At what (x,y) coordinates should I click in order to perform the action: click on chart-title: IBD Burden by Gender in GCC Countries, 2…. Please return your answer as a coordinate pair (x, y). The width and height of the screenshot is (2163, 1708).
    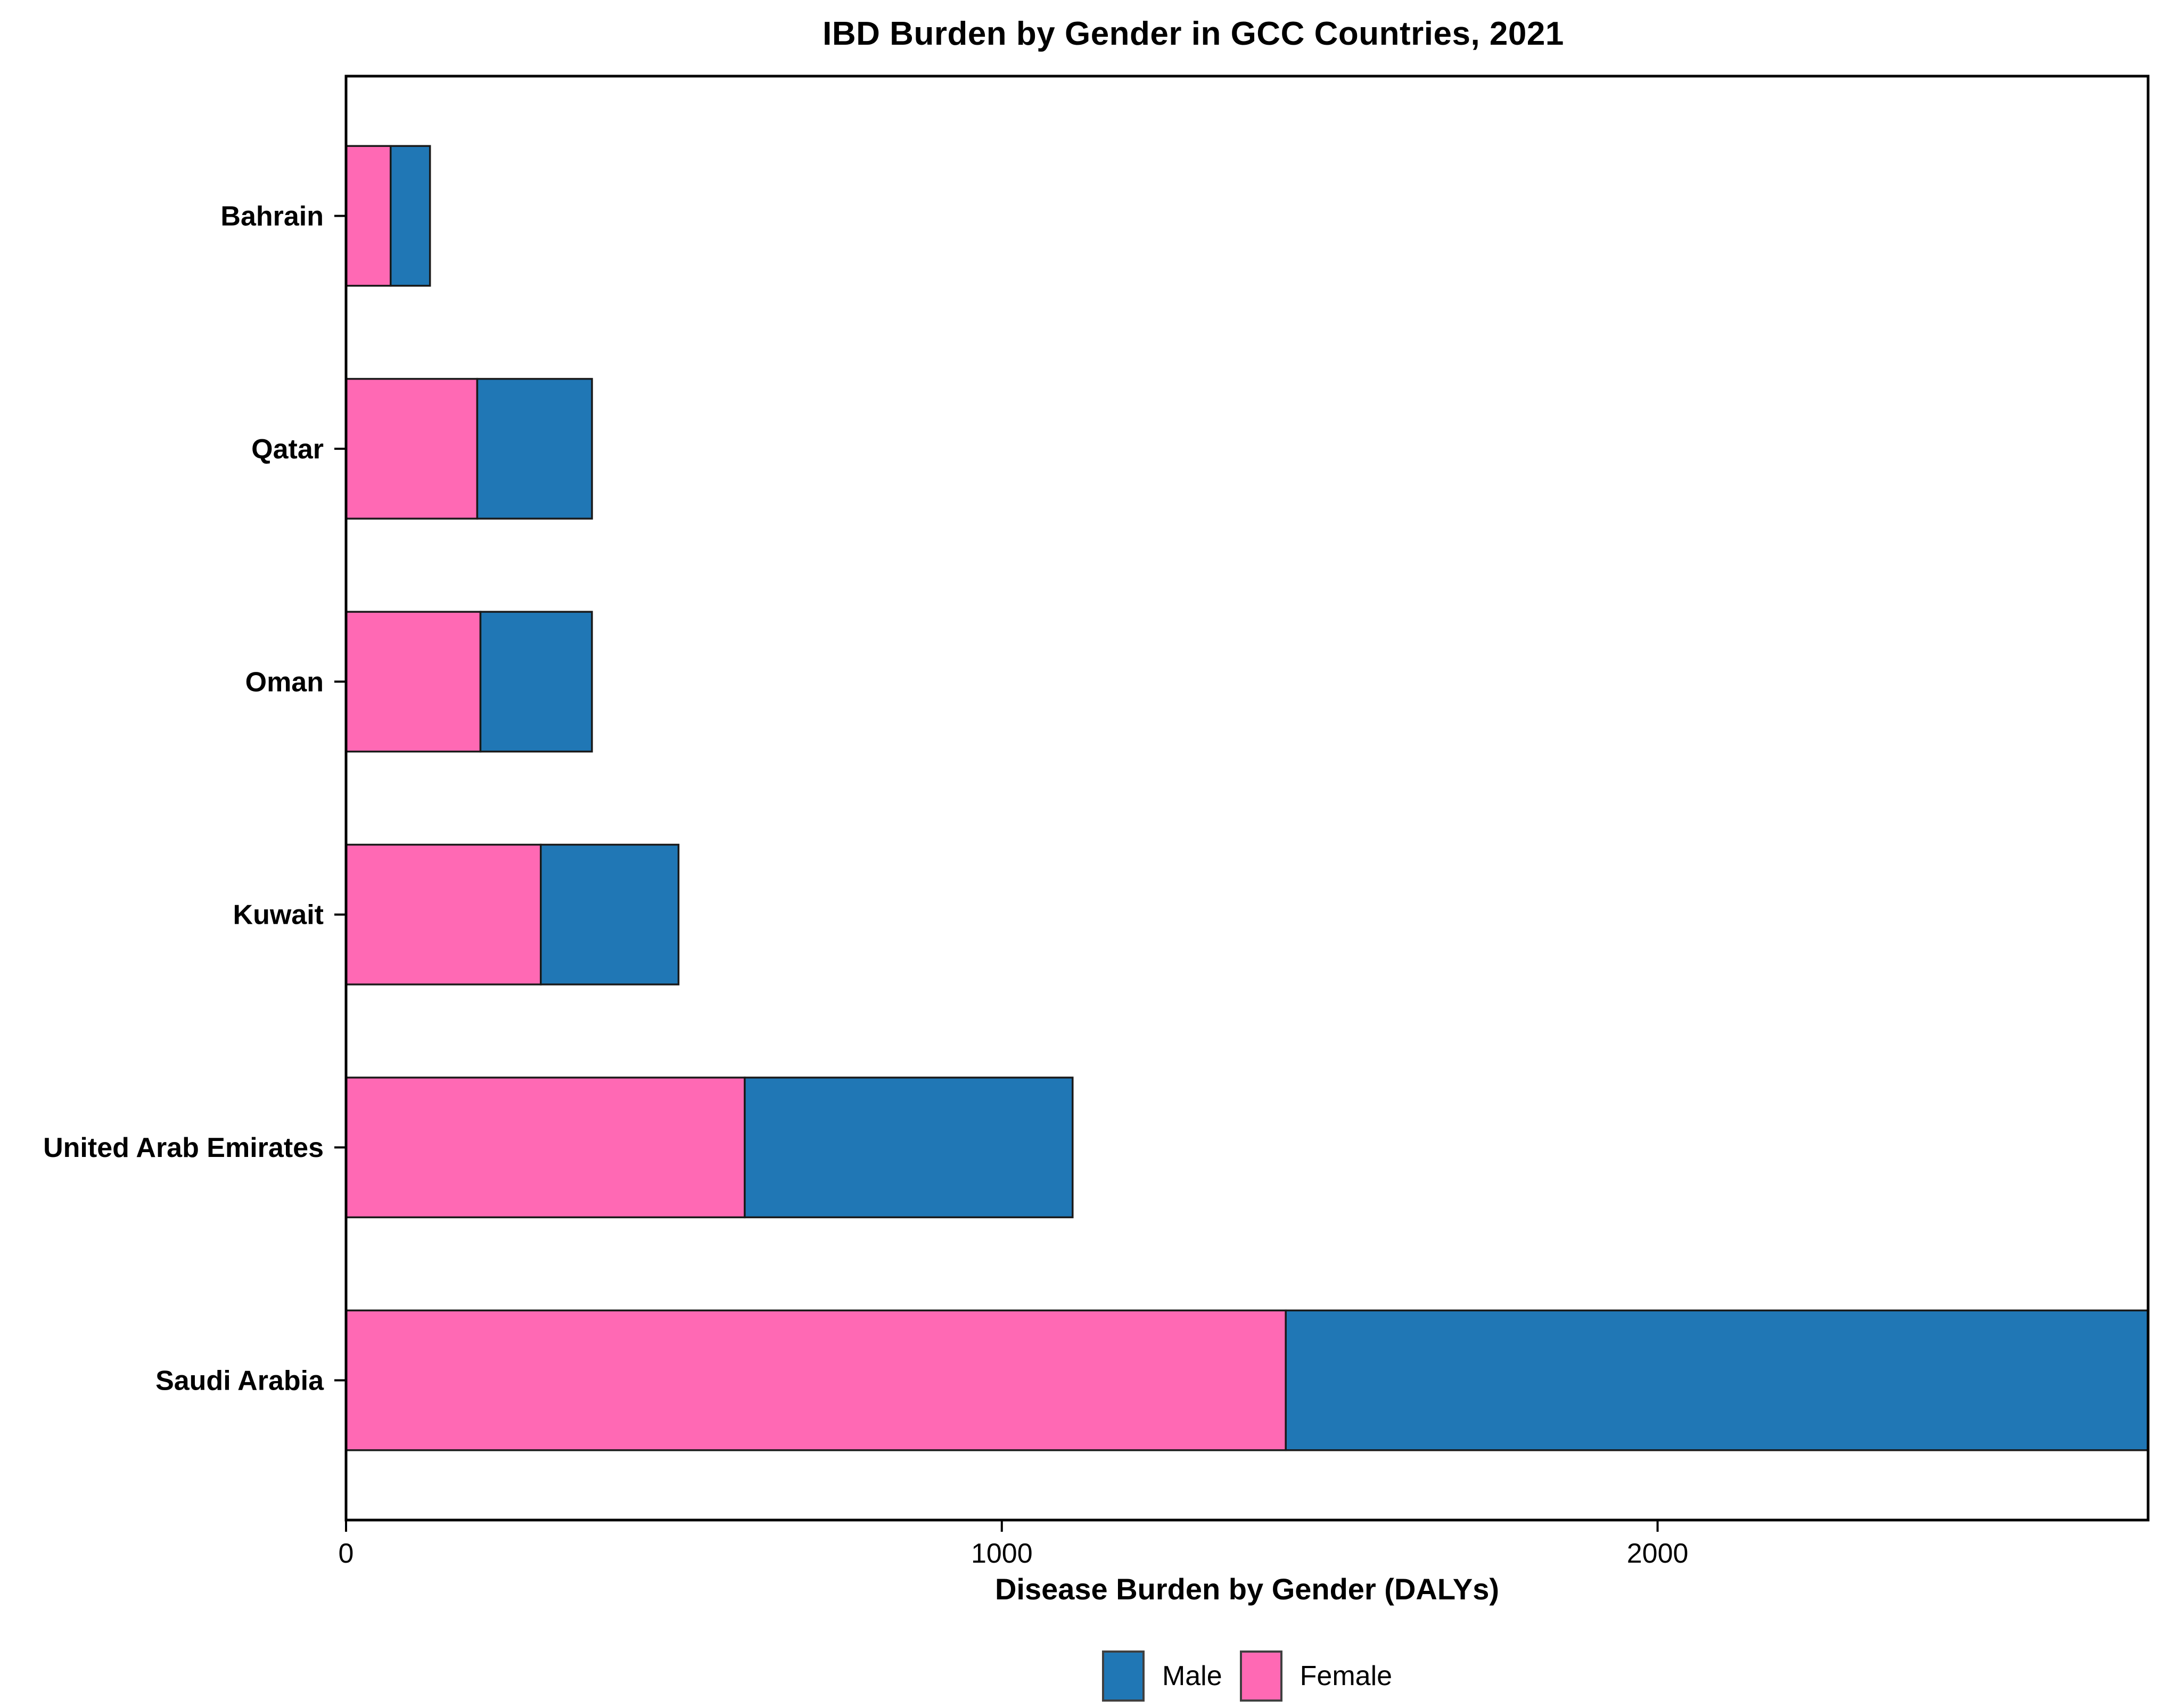
    Looking at the image, I should click on (1193, 33).